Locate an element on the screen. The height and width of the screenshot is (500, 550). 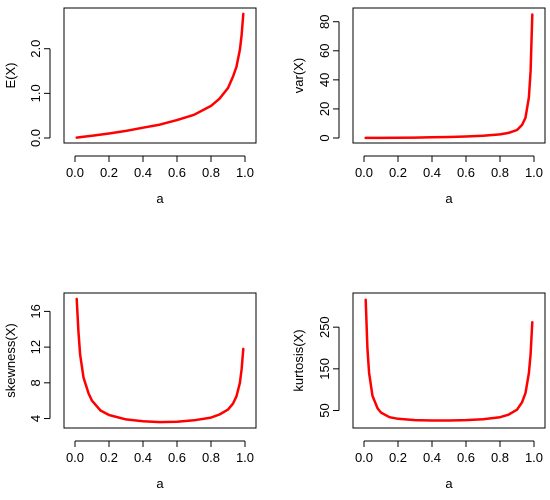
y-tick-label: 150 is located at coordinates (324, 369).